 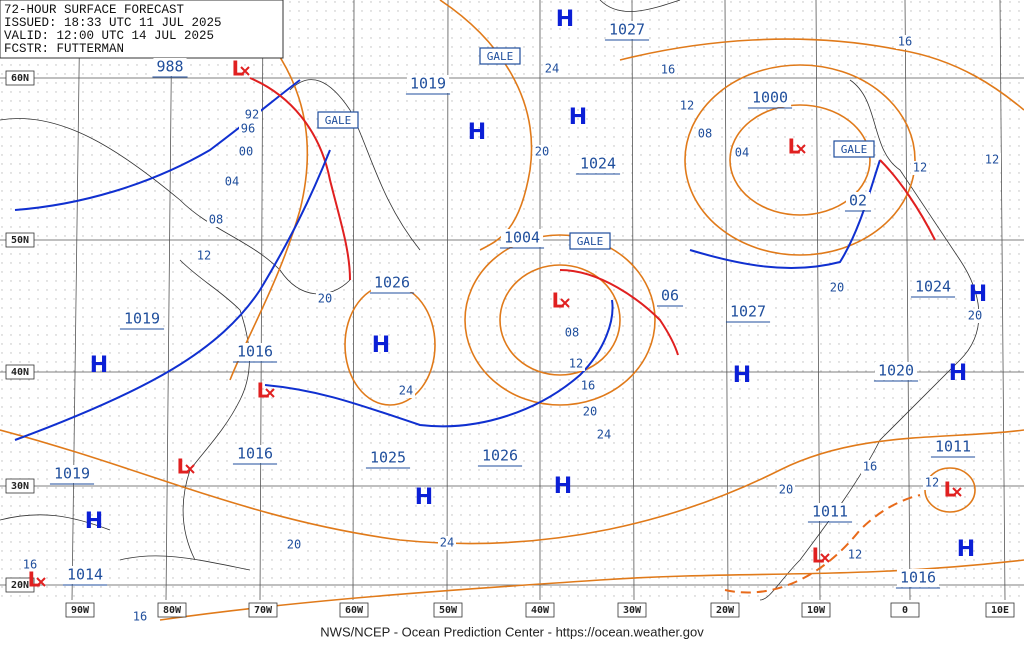 What do you see at coordinates (20, 585) in the screenshot?
I see `latitude-label: 20N` at bounding box center [20, 585].